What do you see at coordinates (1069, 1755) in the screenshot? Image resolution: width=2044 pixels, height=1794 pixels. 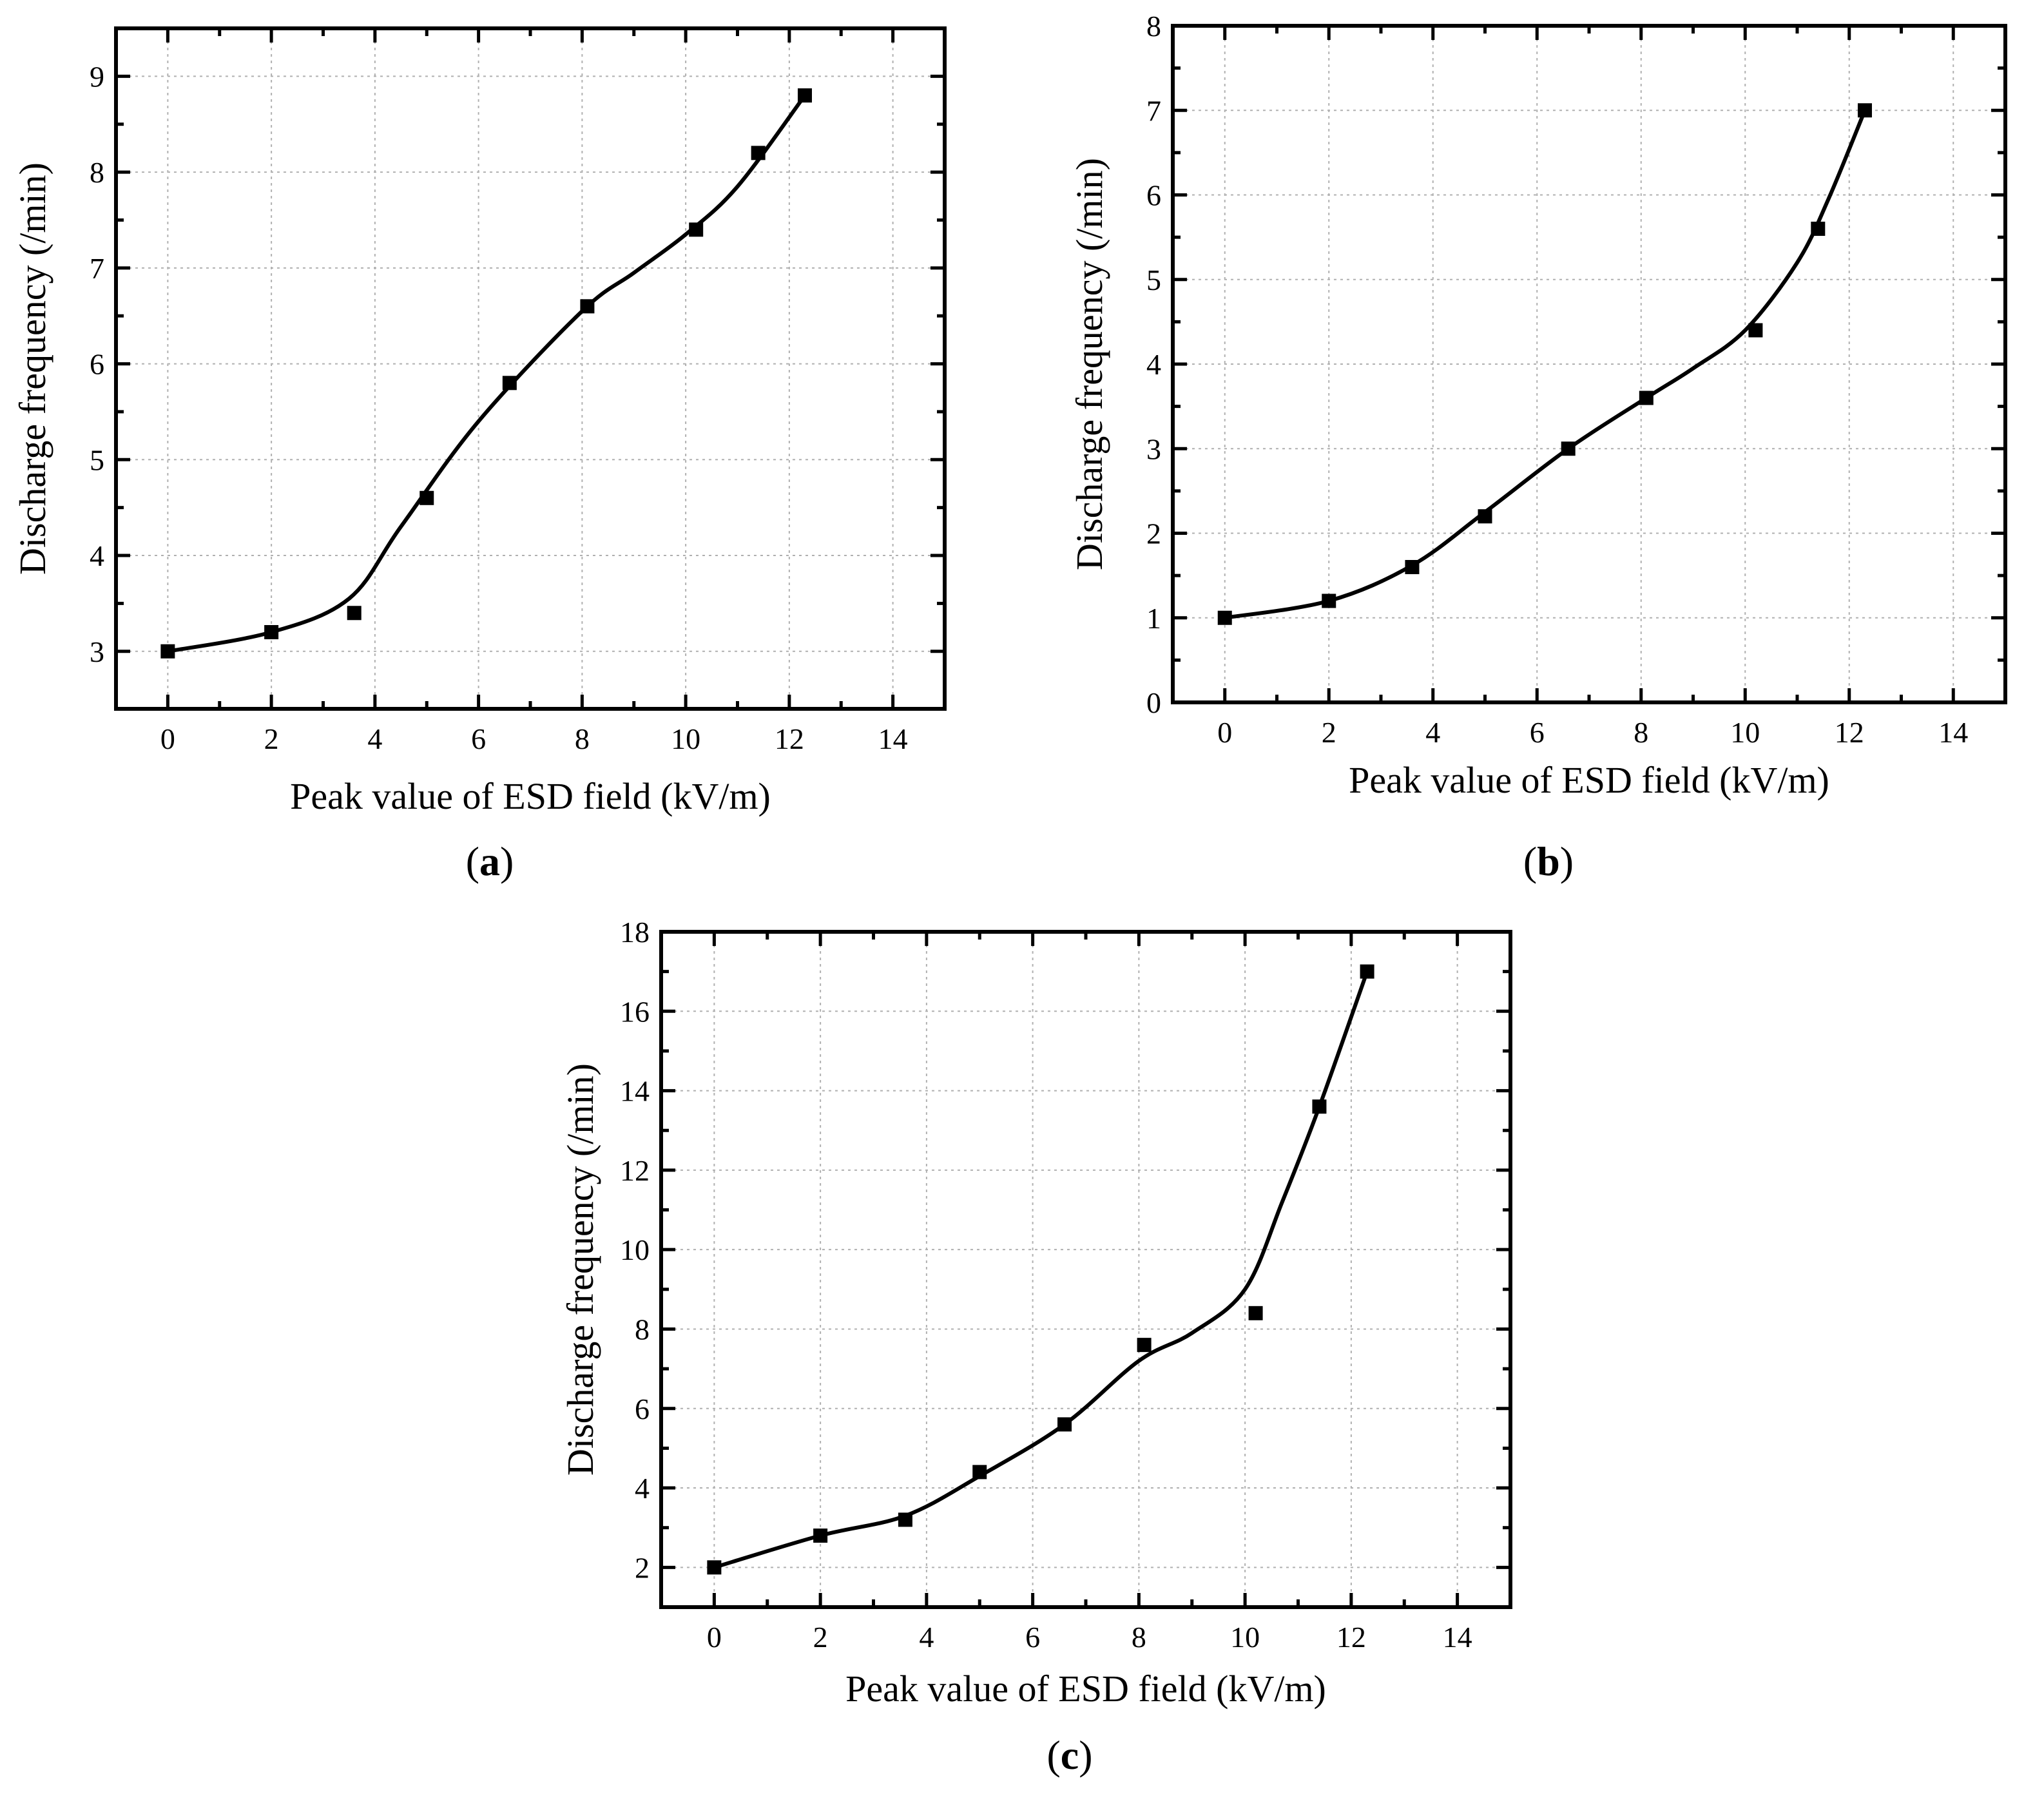 I see `panel-label-c: (c)` at bounding box center [1069, 1755].